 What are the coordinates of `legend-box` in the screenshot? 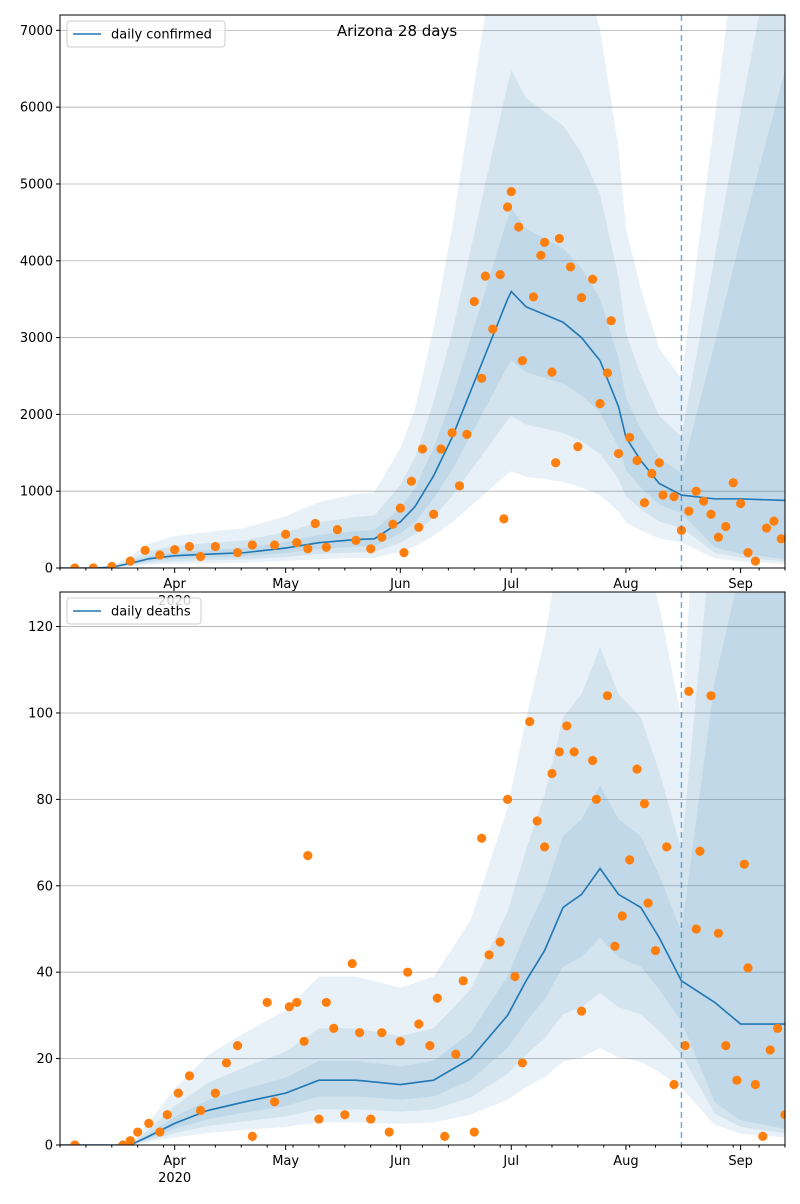 It's located at (146, 34).